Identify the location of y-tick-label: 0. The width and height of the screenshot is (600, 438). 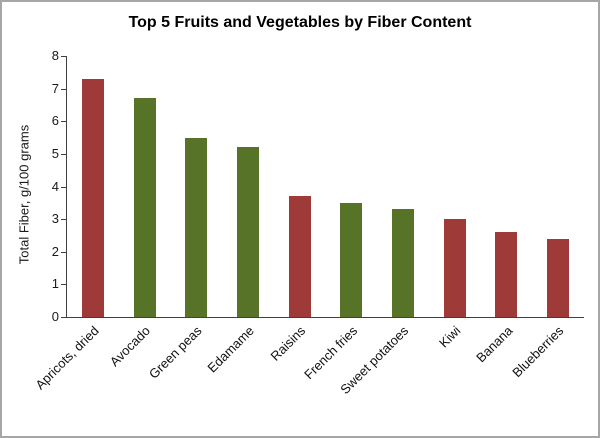
(55, 316).